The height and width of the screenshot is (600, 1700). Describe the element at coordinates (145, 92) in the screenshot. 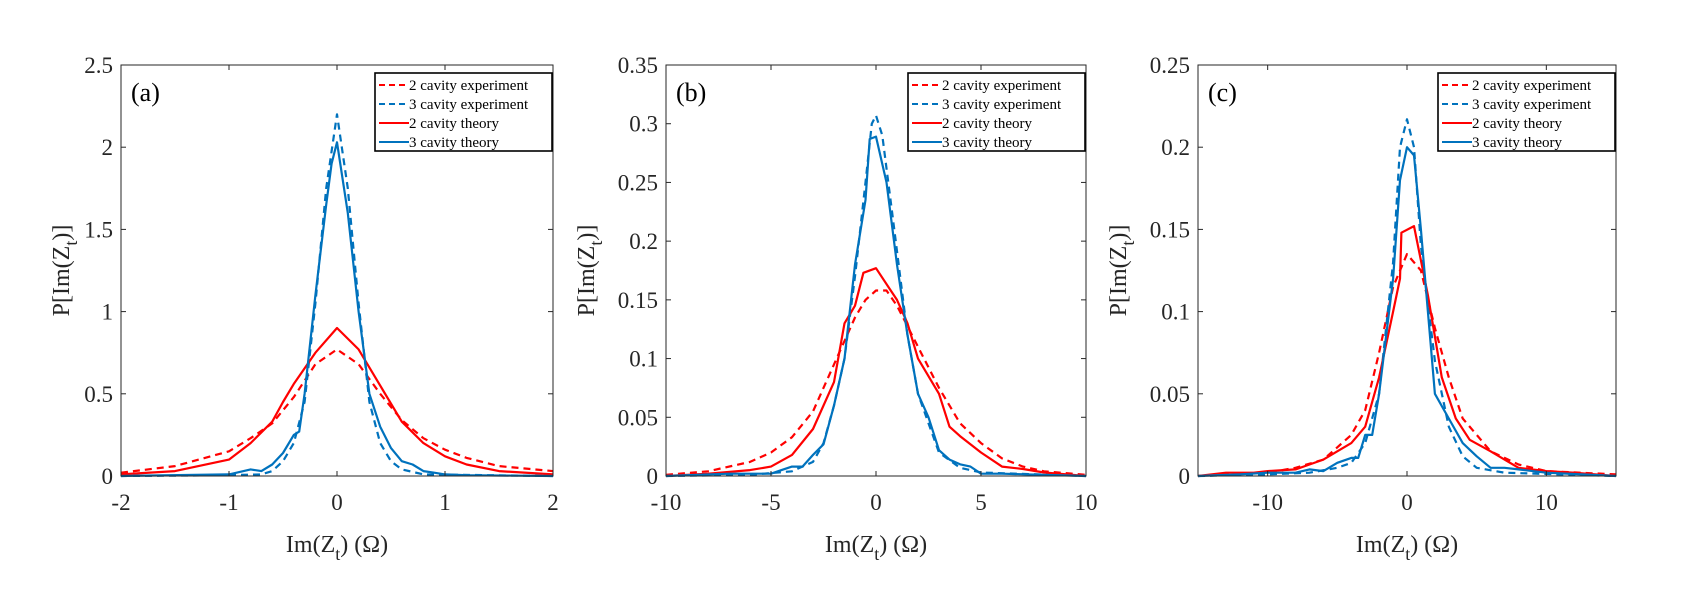

I see `panel-label: (a)` at that location.